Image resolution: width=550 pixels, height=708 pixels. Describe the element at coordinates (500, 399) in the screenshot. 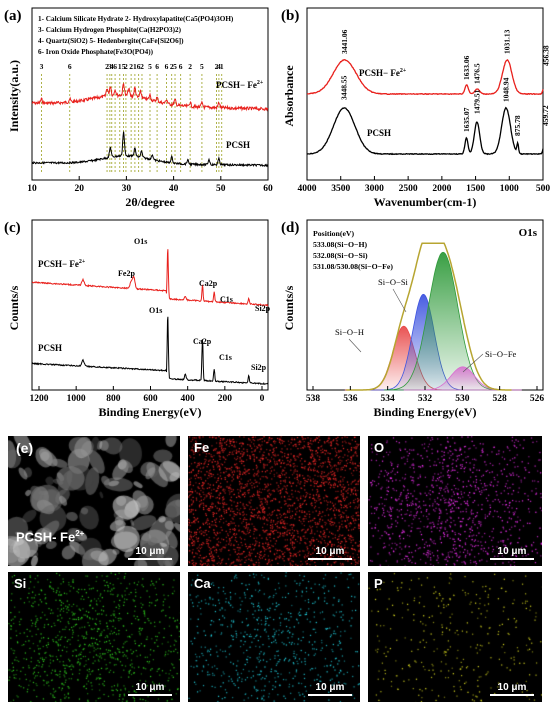

I see `o1s-x-tick-label: 528` at that location.